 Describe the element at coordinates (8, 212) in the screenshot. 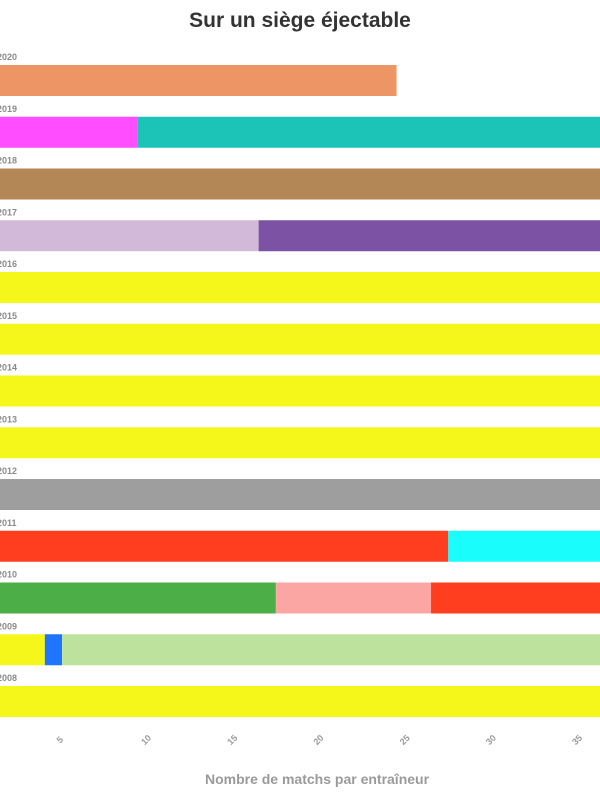

I see `year-label-2017: 2017` at that location.